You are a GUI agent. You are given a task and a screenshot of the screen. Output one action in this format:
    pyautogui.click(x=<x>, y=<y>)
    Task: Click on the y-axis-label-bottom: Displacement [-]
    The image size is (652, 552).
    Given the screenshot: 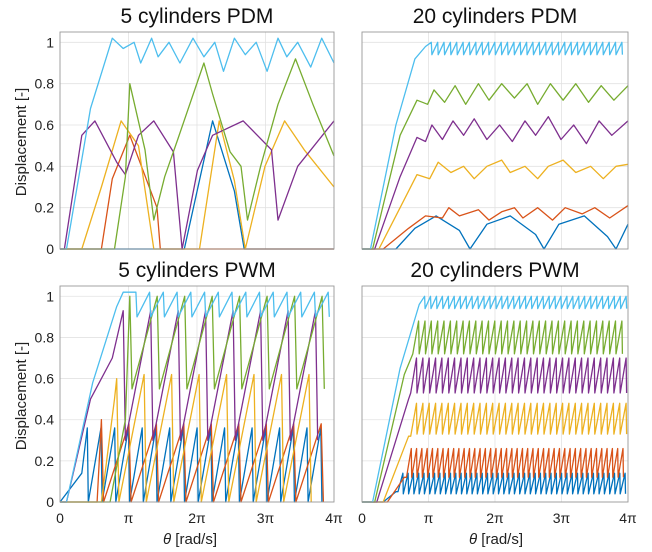 What is the action you would take?
    pyautogui.click(x=21, y=396)
    